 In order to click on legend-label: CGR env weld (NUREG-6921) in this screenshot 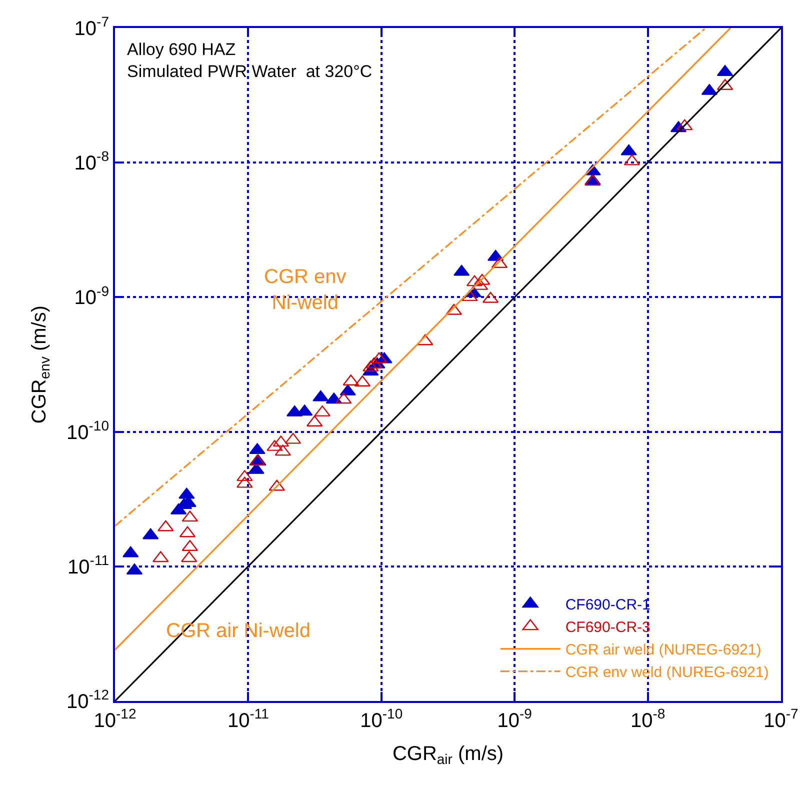, I will do `click(667, 673)`.